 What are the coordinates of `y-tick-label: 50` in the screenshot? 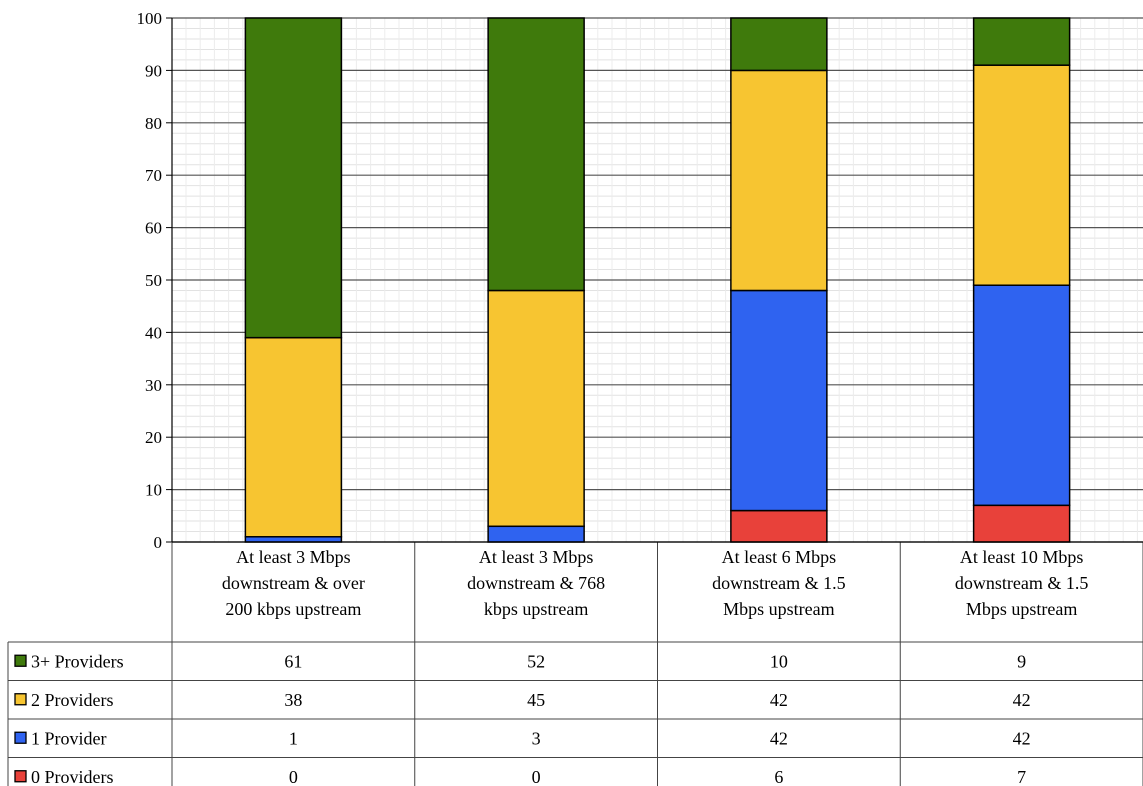 It's located at (153, 280).